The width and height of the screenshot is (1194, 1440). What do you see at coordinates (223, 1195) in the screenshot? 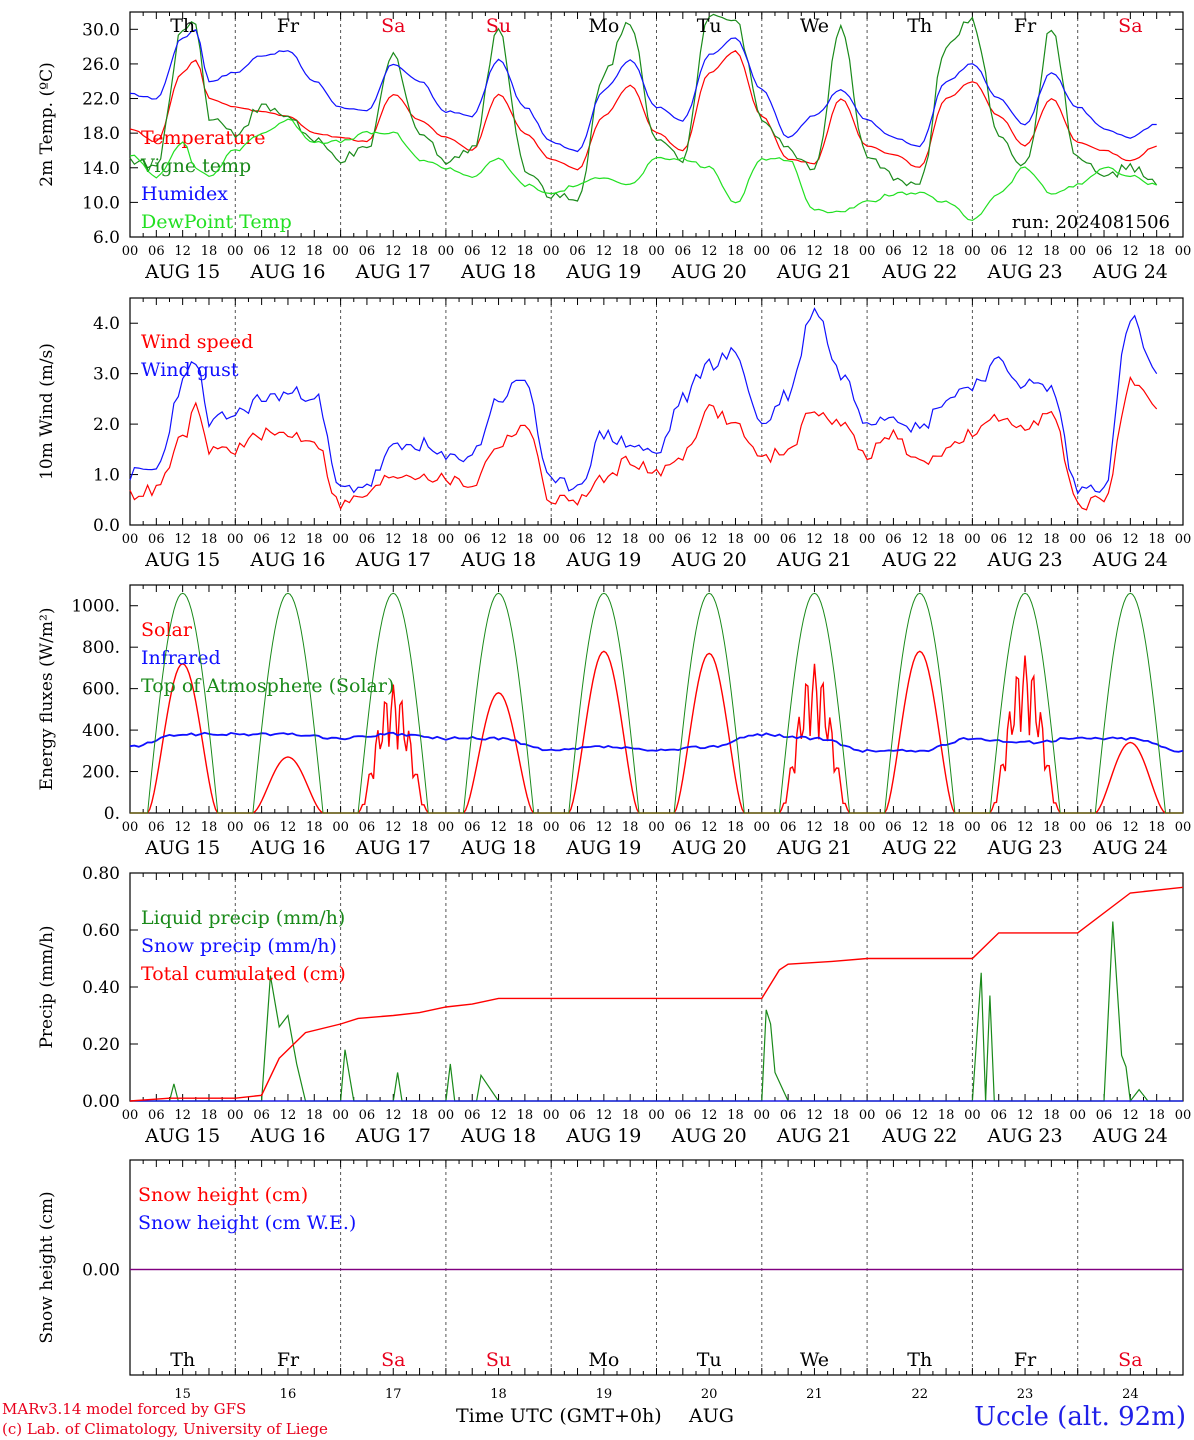
I see `legend-snow-height-cm-: Snow height (cm)` at bounding box center [223, 1195].